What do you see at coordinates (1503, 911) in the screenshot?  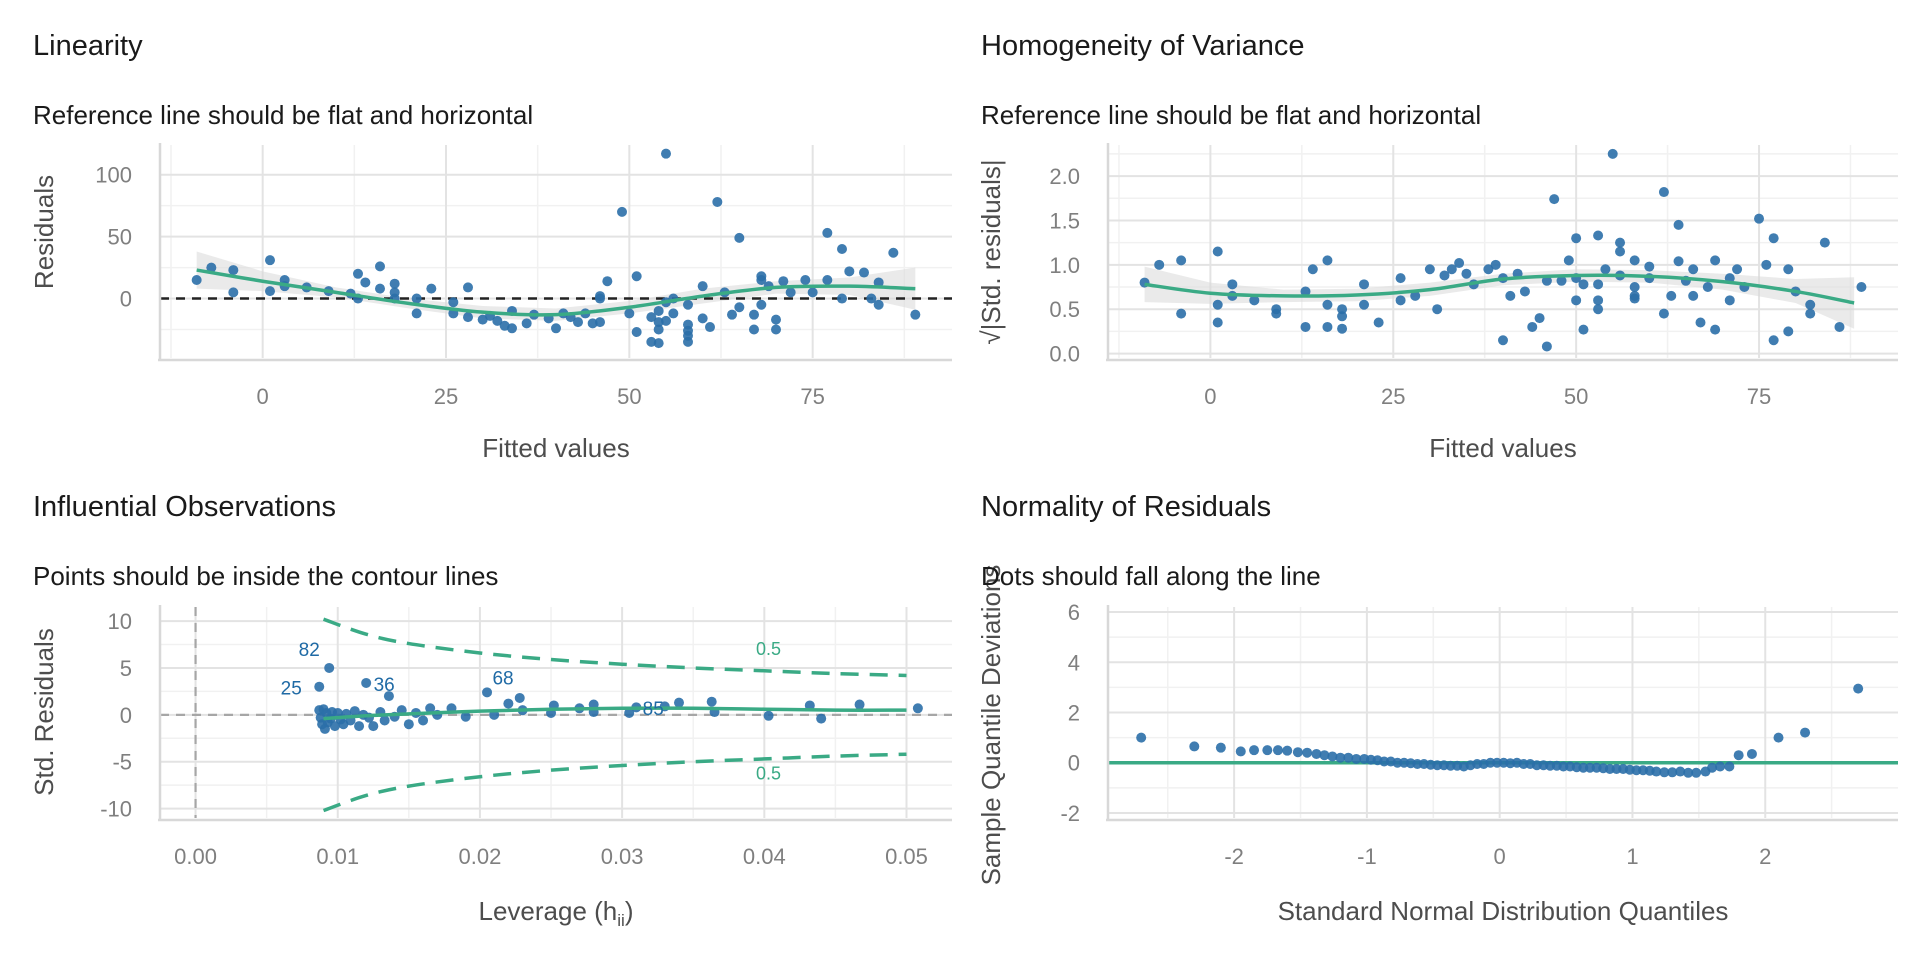 I see `x-axis-title: Standard Normal Distribution Quantiles` at bounding box center [1503, 911].